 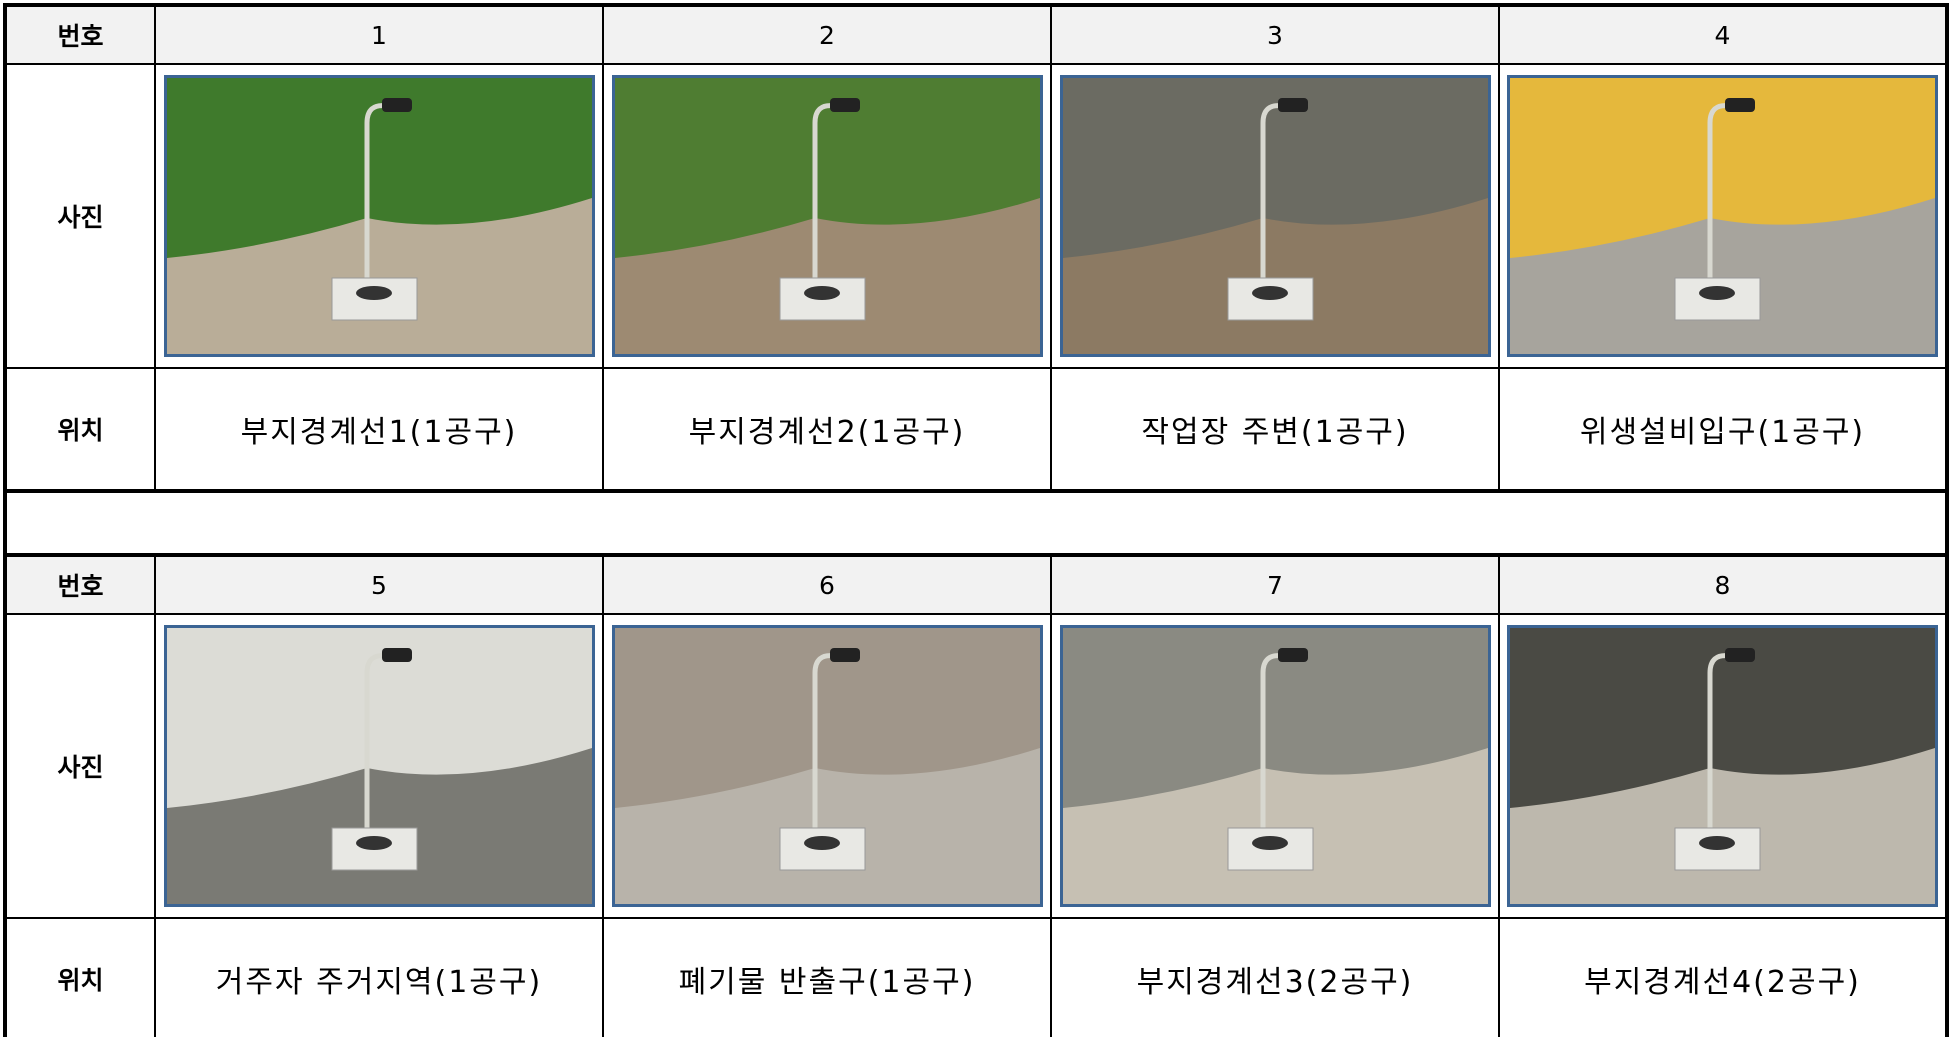 What do you see at coordinates (1275, 977) in the screenshot?
I see `location-cell: 부지경계선3(2공구)` at bounding box center [1275, 977].